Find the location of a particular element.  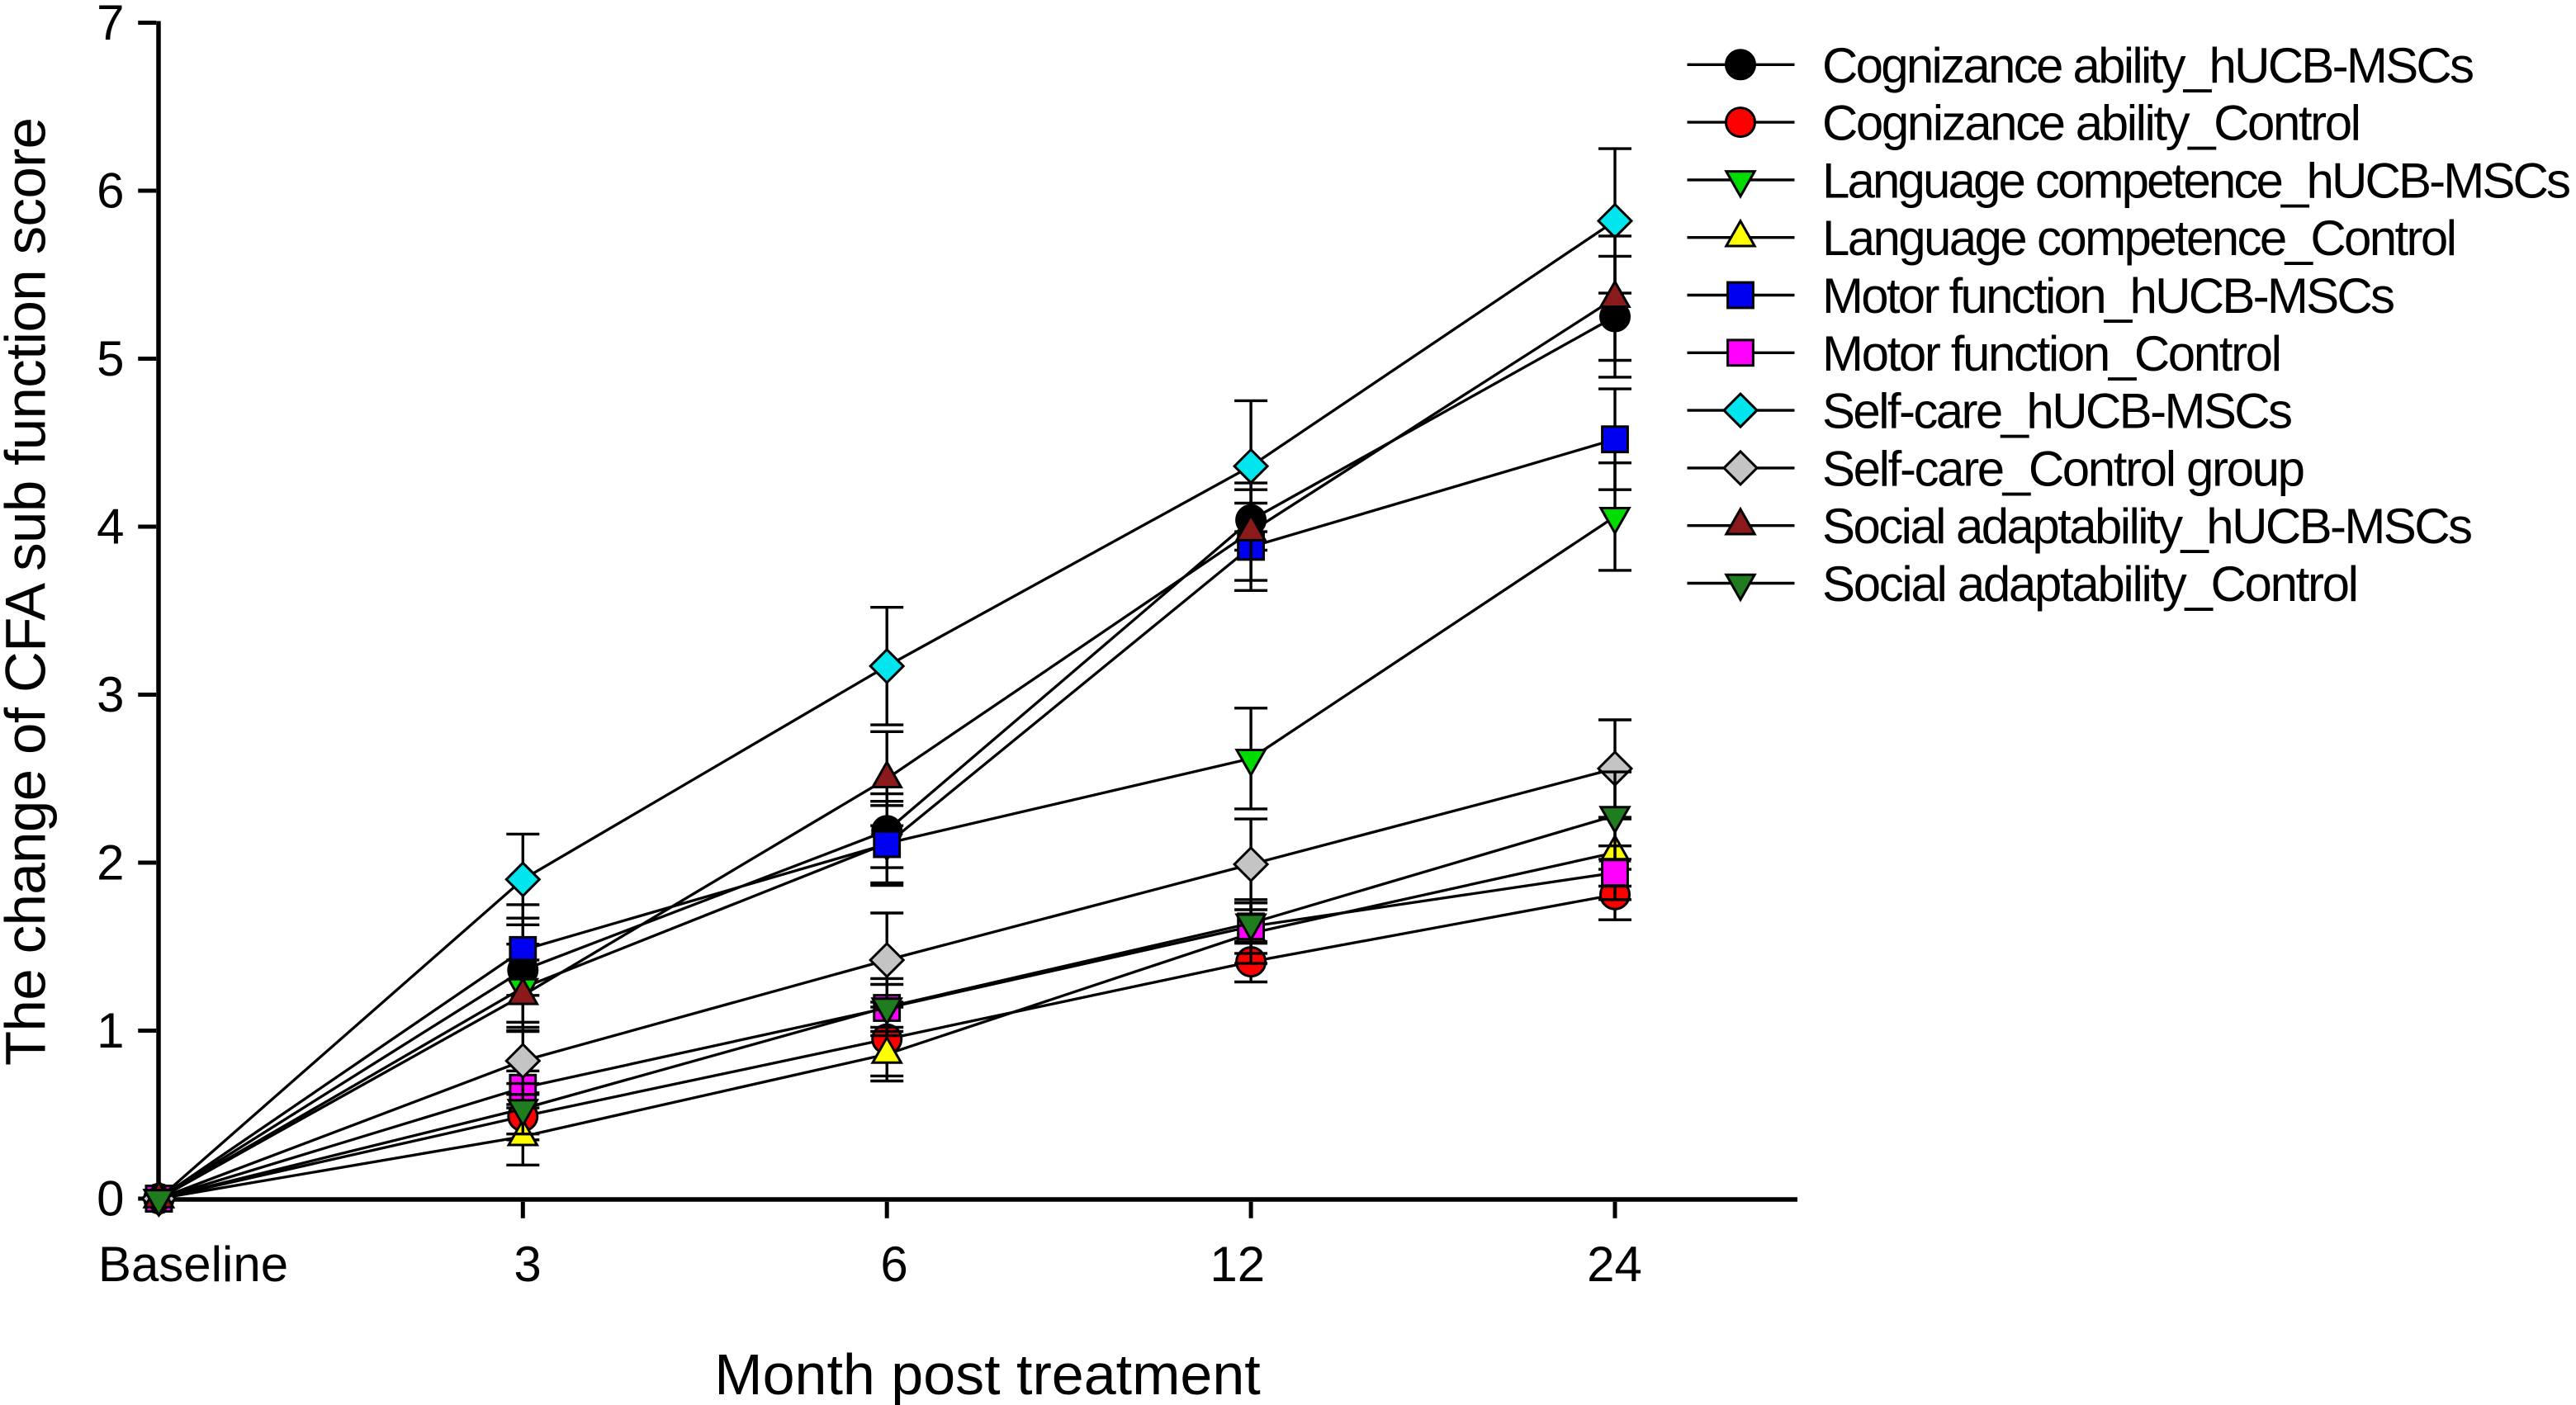

svg-text: Month post treatment is located at coordinates (987, 1373).